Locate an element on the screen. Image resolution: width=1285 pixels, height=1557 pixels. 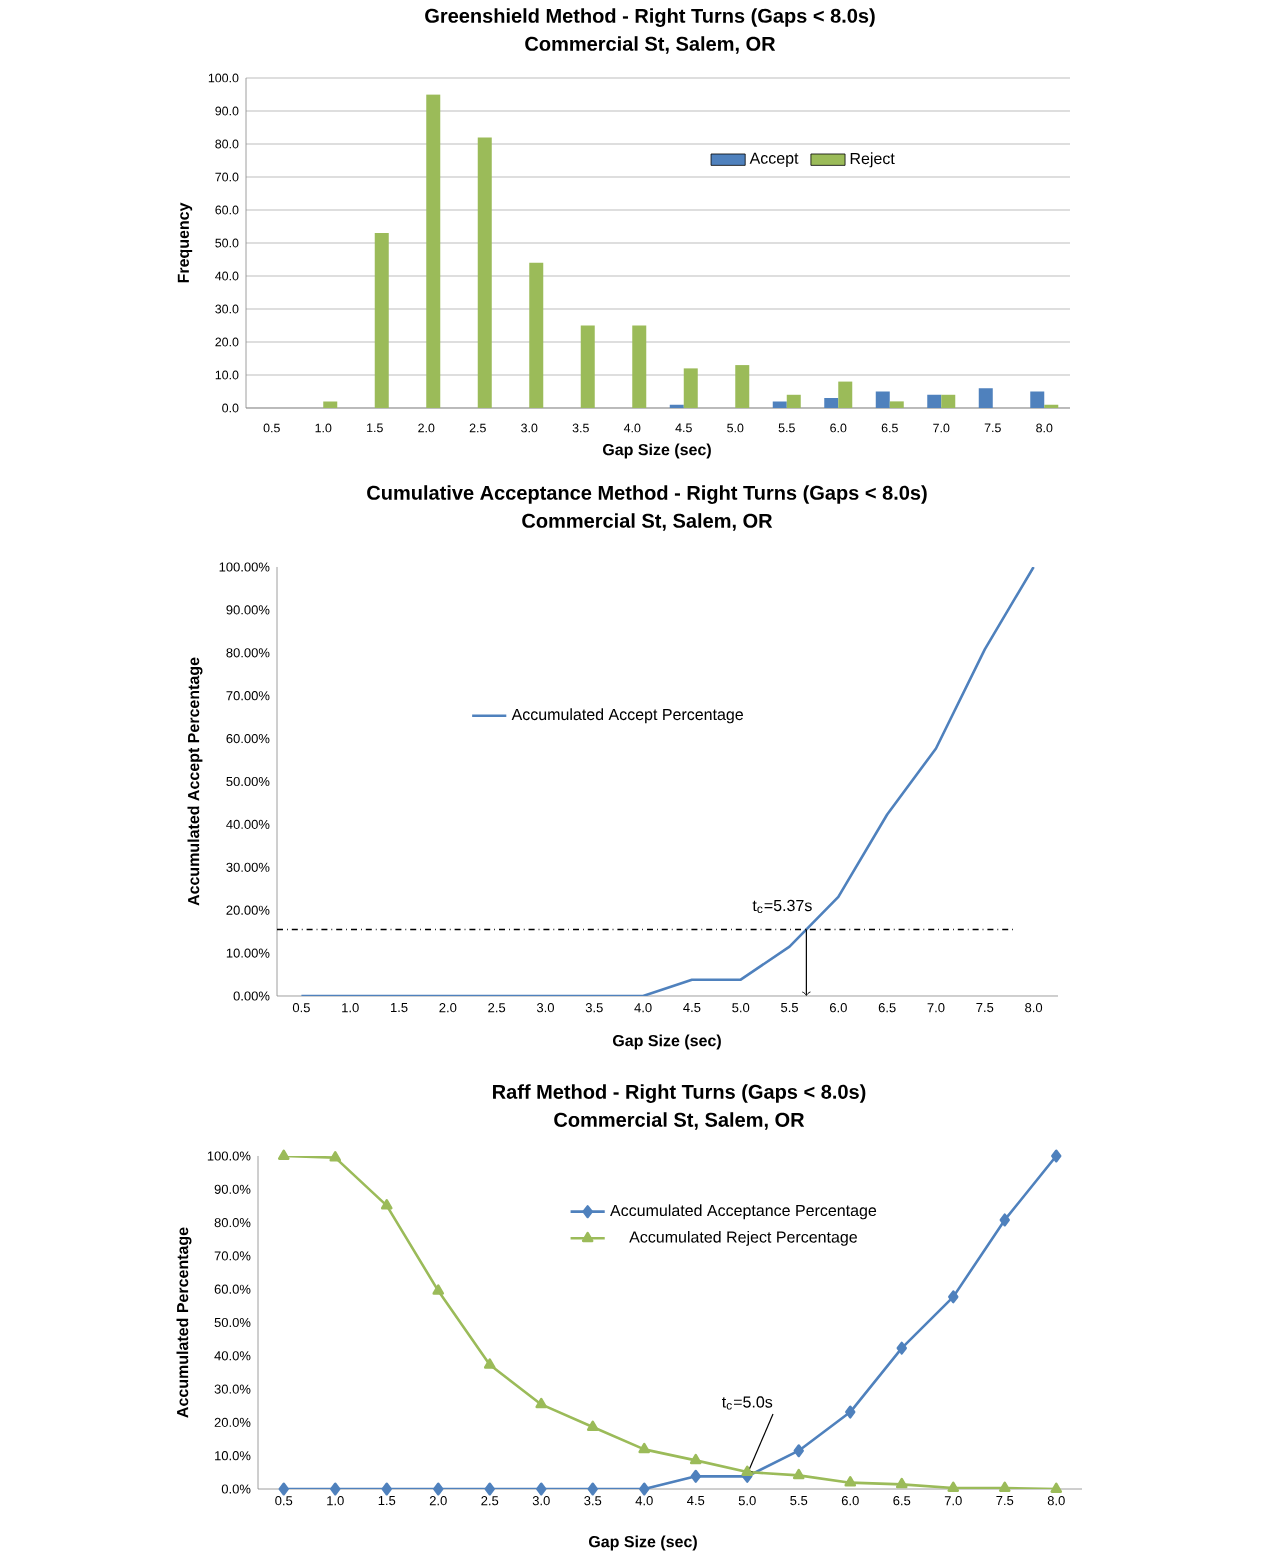
y-tick-label: 0.0% is located at coordinates (236, 1489).